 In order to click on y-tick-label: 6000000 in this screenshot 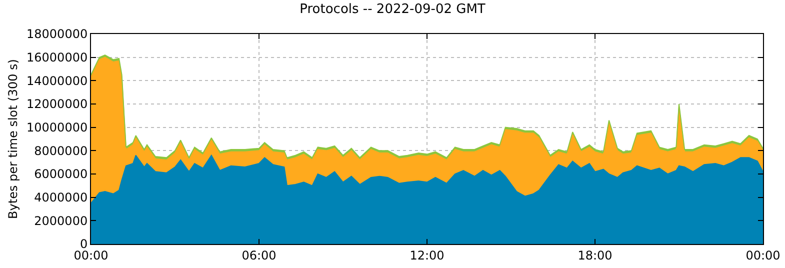, I will do `click(61, 174)`.